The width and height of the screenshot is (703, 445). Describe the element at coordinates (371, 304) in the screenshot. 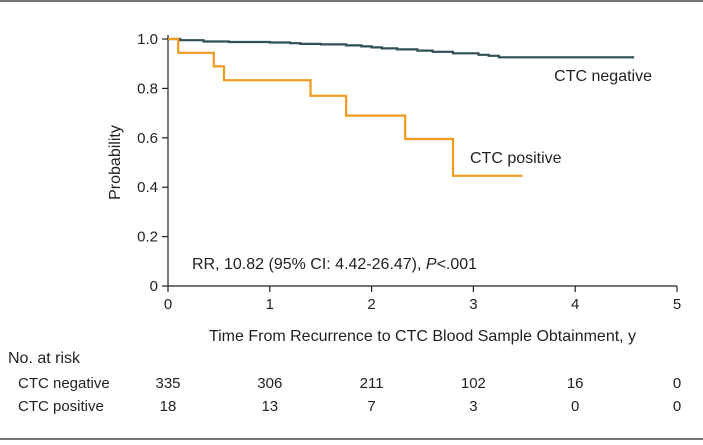

I see `x-tick-label: 2` at that location.